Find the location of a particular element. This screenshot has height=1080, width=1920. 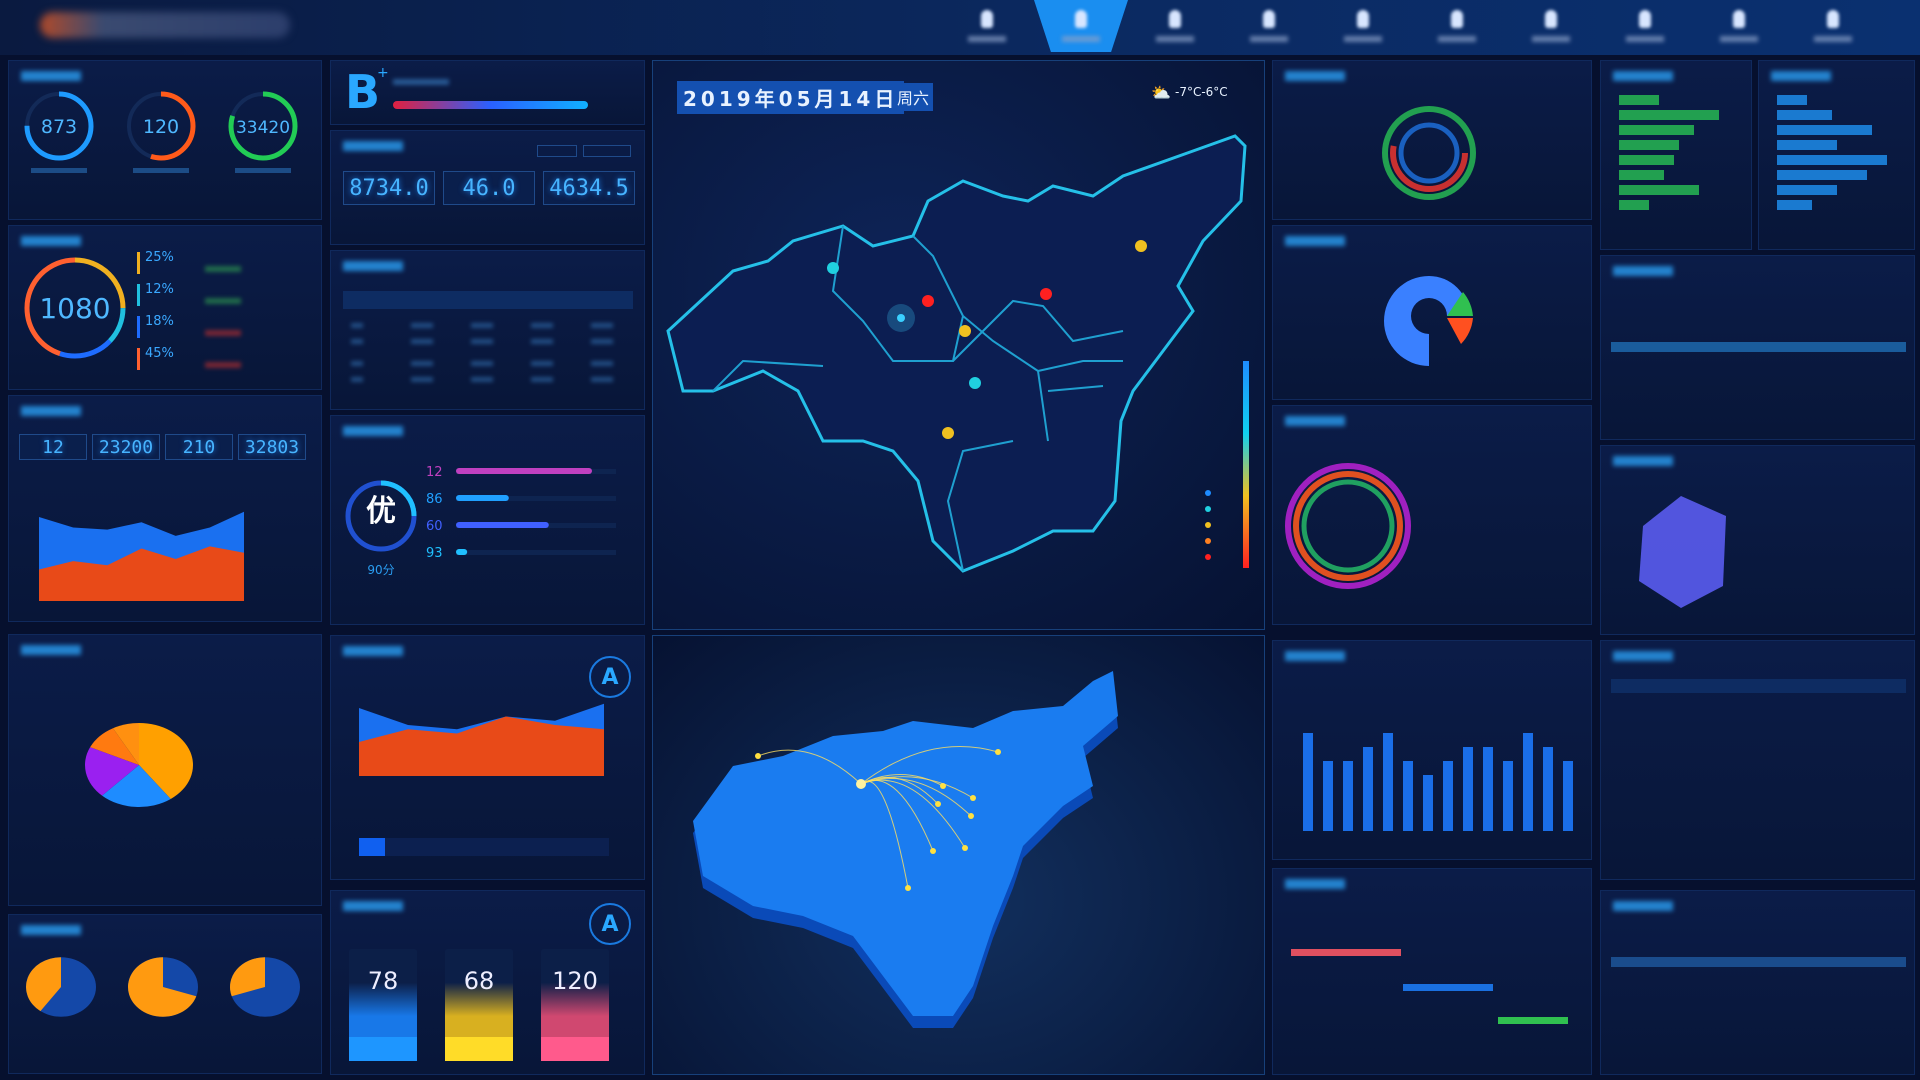

scroll-thumb is located at coordinates (372, 847).